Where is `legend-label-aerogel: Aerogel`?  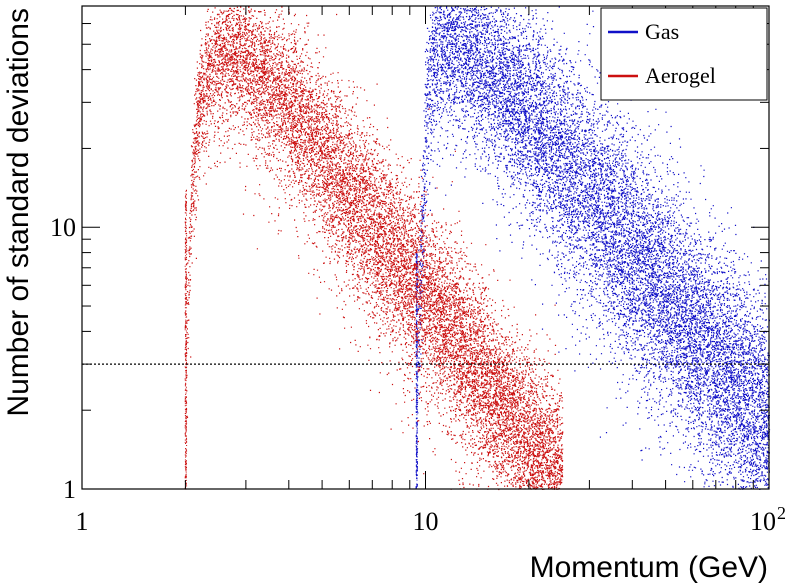 legend-label-aerogel: Aerogel is located at coordinates (680, 75).